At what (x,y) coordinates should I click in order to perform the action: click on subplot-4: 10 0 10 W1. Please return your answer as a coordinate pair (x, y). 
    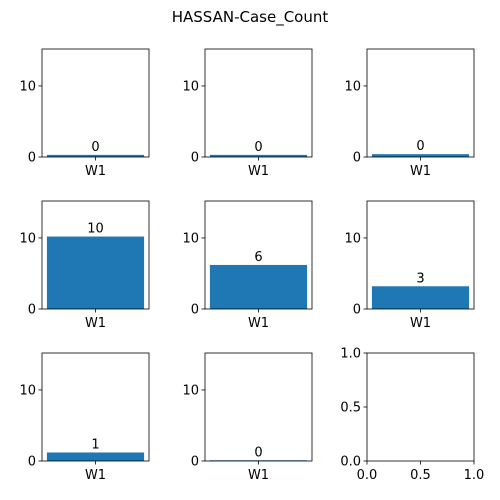
    Looking at the image, I should click on (84, 265).